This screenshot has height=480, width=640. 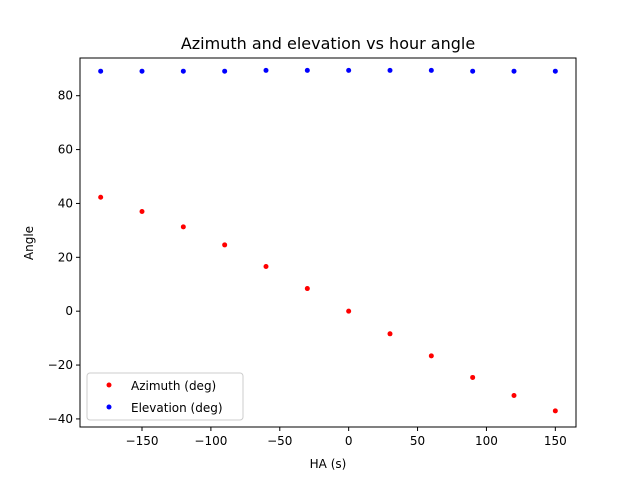 What do you see at coordinates (279, 441) in the screenshot?
I see `x-tick-label: −50` at bounding box center [279, 441].